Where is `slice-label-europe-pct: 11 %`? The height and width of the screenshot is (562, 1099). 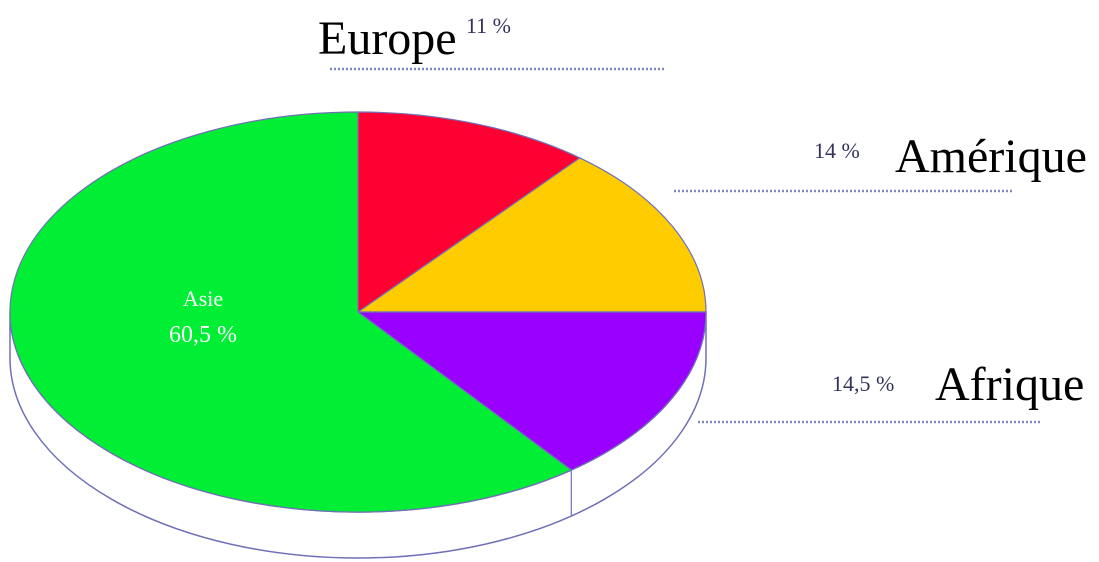 slice-label-europe-pct: 11 % is located at coordinates (488, 25).